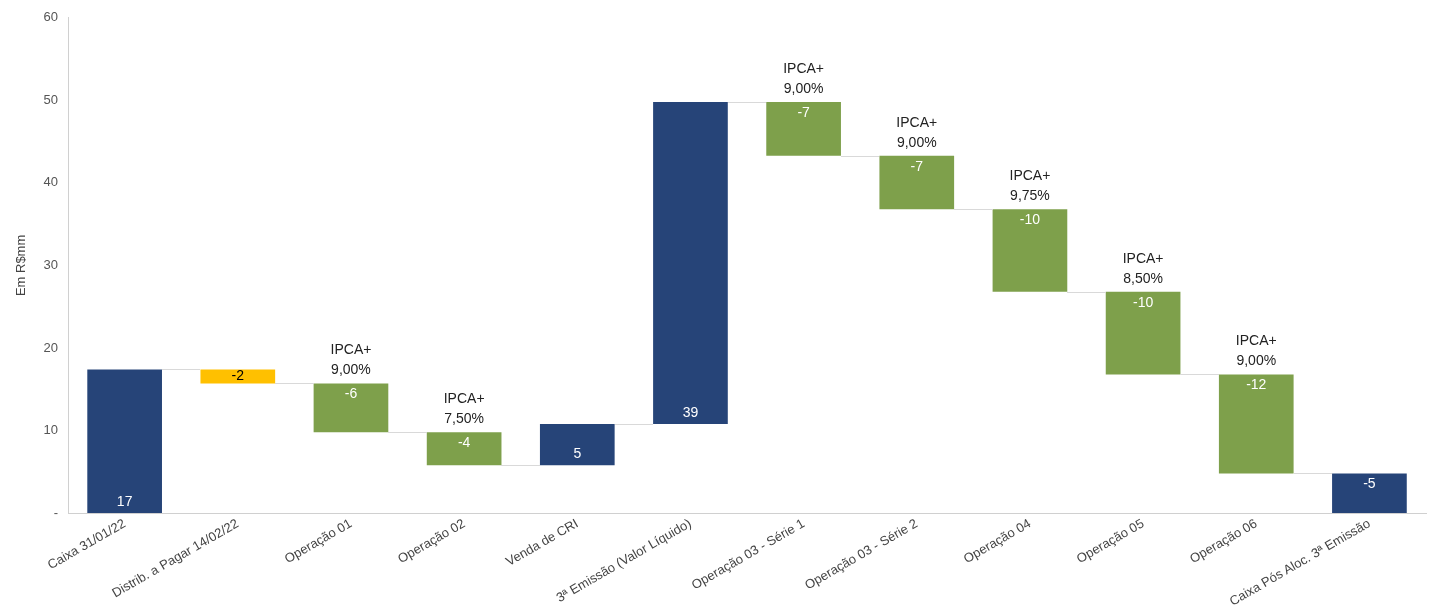 The height and width of the screenshot is (613, 1446). Describe the element at coordinates (577, 453) in the screenshot. I see `data-label: 5` at that location.